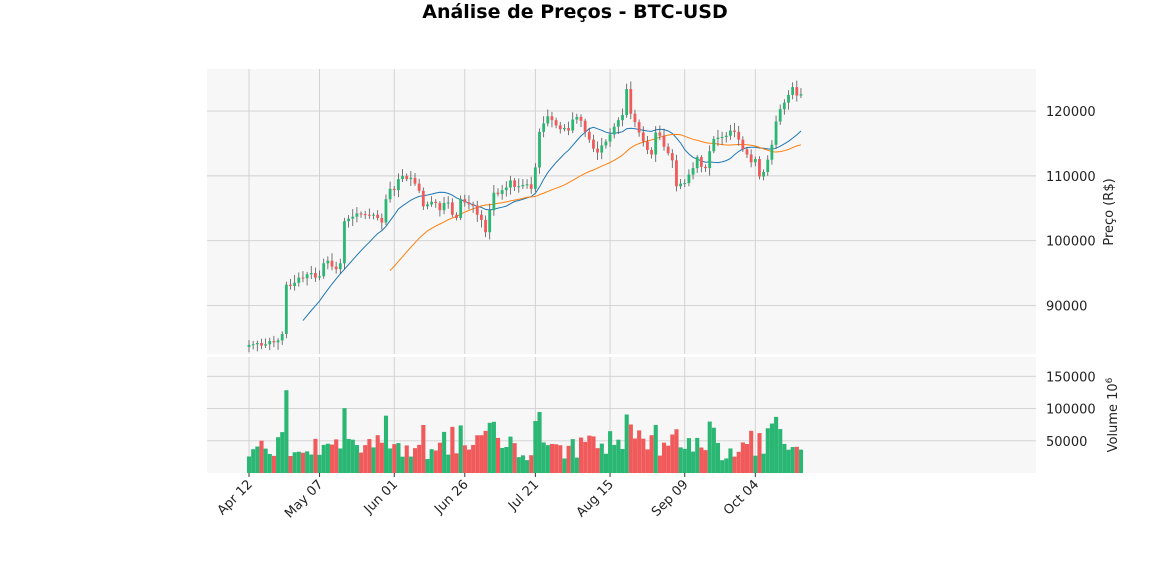 The width and height of the screenshot is (1150, 575). I want to click on x-tick-label: Jun 01, so click(381, 497).